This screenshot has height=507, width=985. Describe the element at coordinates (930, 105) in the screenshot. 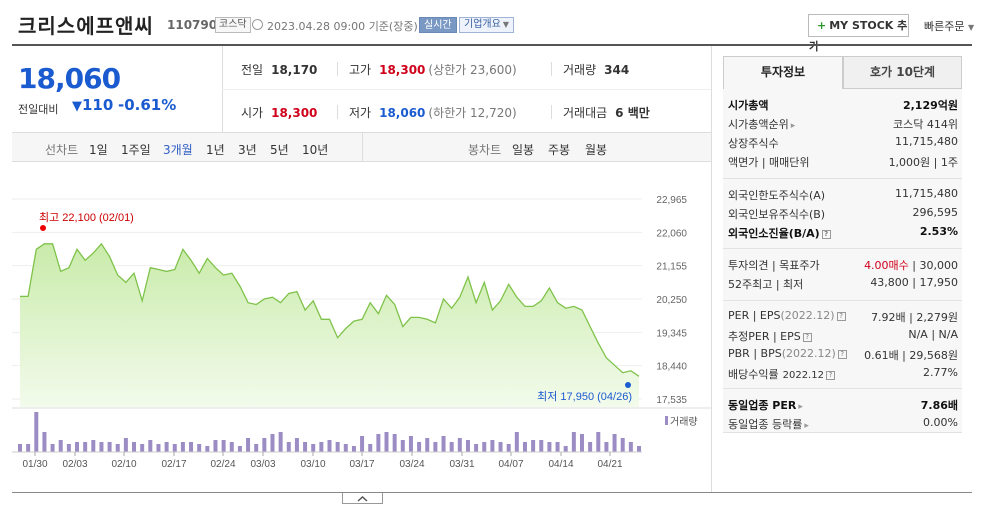

I see `info-value: 2,129억원` at that location.